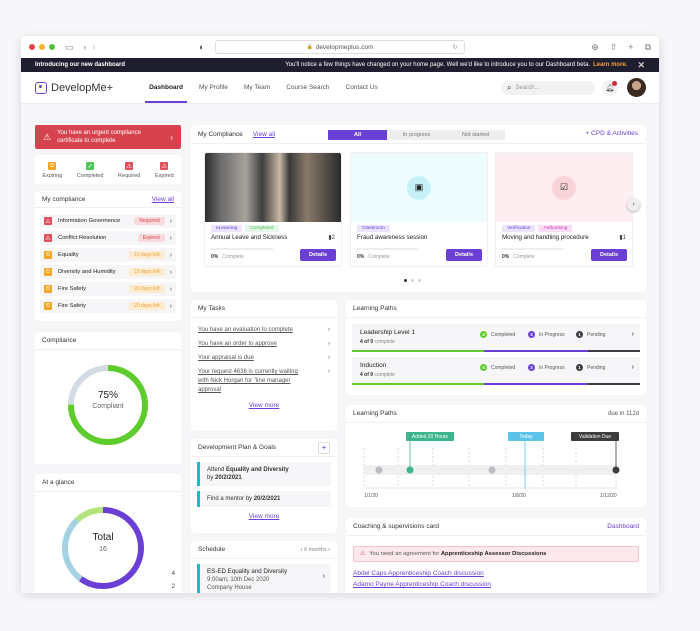  What do you see at coordinates (315, 550) in the screenshot?
I see `schedule-range: ‹ 6 months ›` at bounding box center [315, 550].